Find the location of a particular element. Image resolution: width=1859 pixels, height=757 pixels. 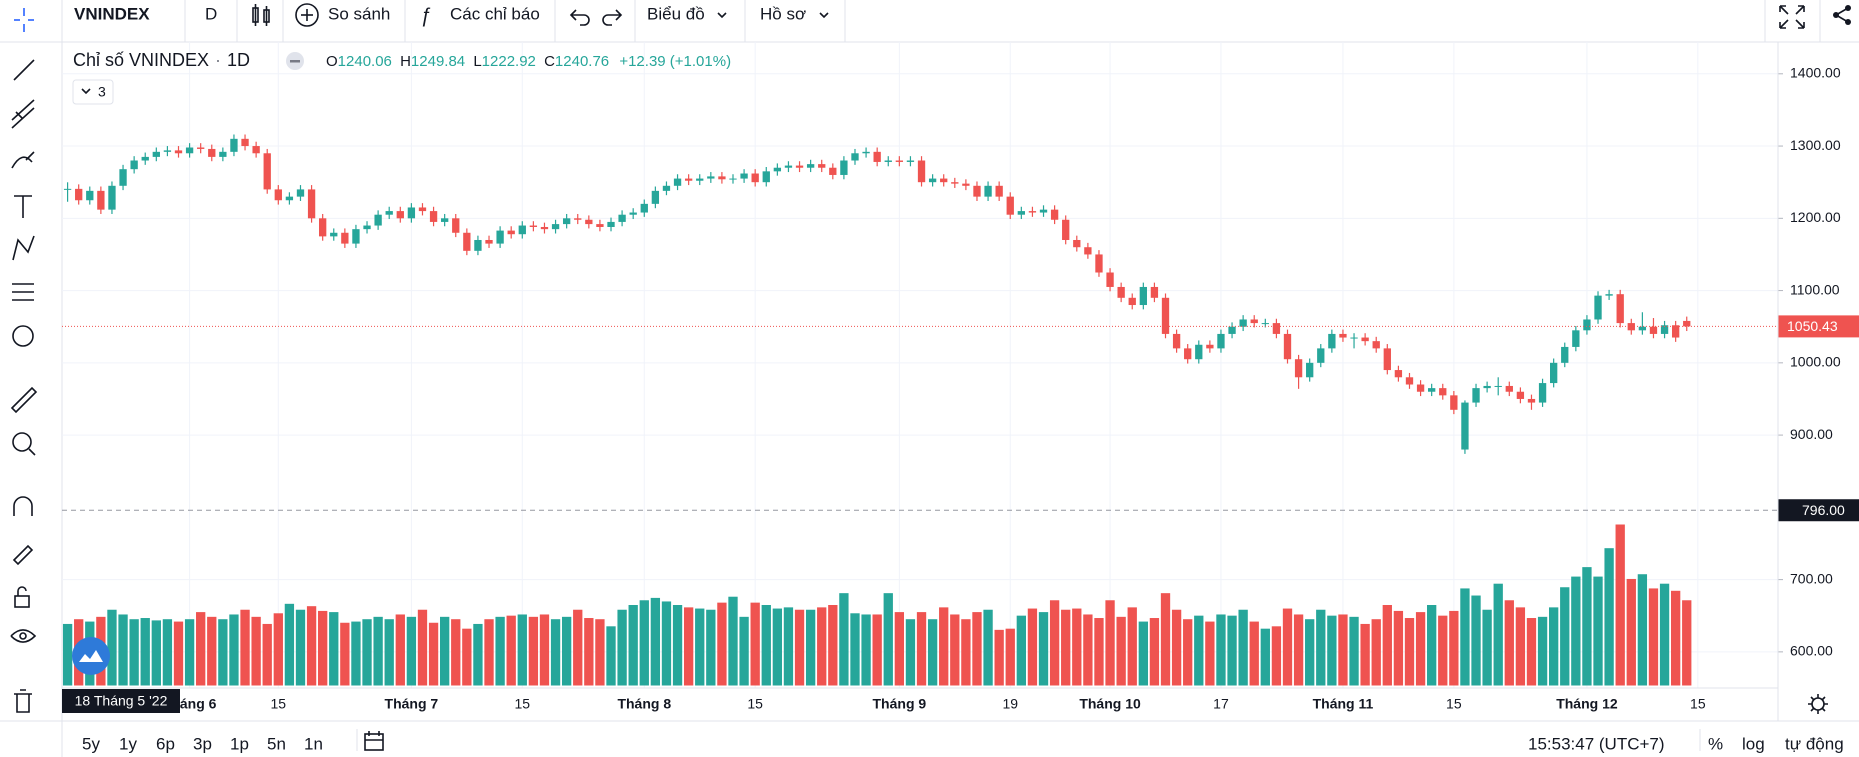

range-button: 1n is located at coordinates (313, 743).